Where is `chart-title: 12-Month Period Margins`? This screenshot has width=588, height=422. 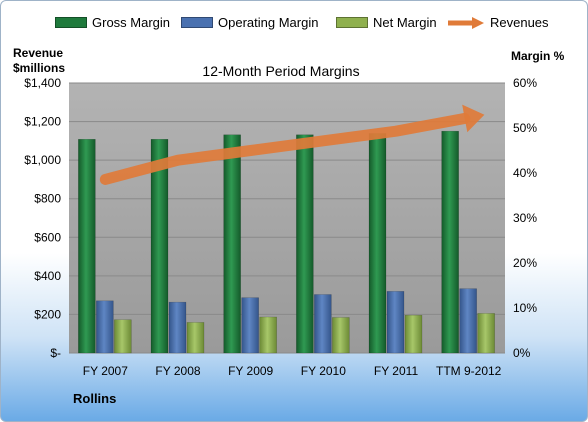
chart-title: 12-Month Period Margins is located at coordinates (281, 71).